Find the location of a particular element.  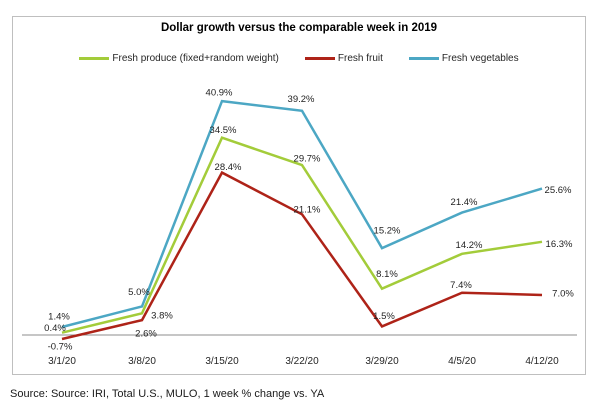

data-label-fresh-vegetables-3: 39.2% is located at coordinates (301, 99).